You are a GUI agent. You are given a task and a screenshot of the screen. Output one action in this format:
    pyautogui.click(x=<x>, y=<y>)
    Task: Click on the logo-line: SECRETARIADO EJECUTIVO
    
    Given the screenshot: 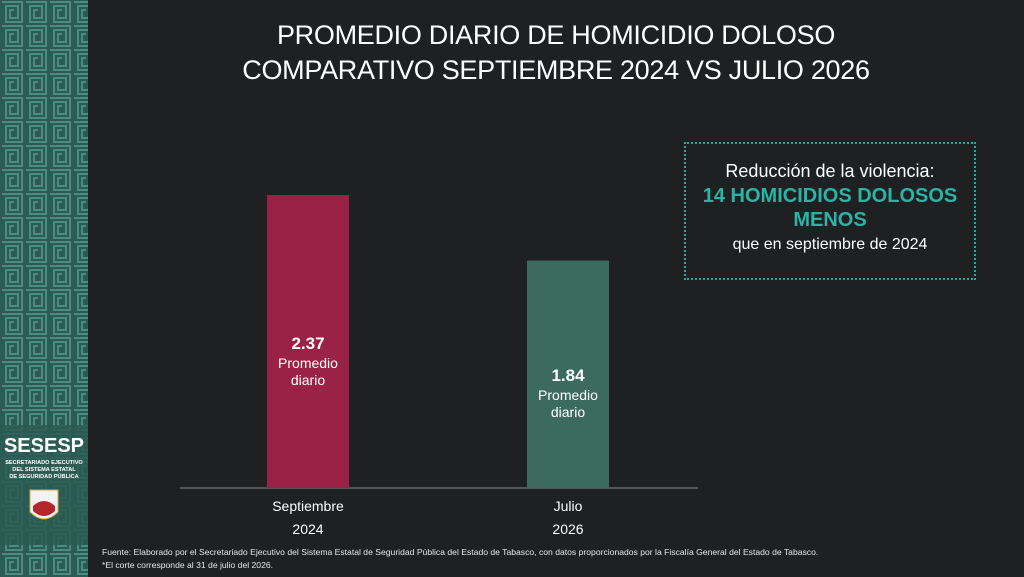 What is the action you would take?
    pyautogui.click(x=44, y=463)
    